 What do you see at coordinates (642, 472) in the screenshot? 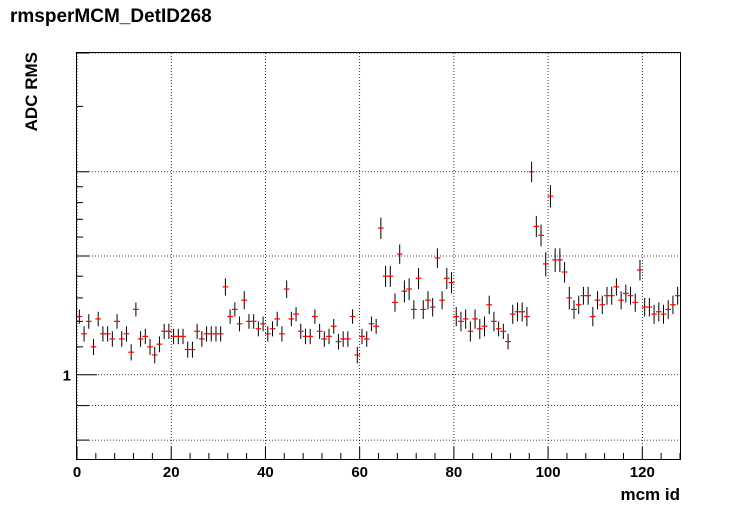
I see `x-tick-label: 120` at bounding box center [642, 472].